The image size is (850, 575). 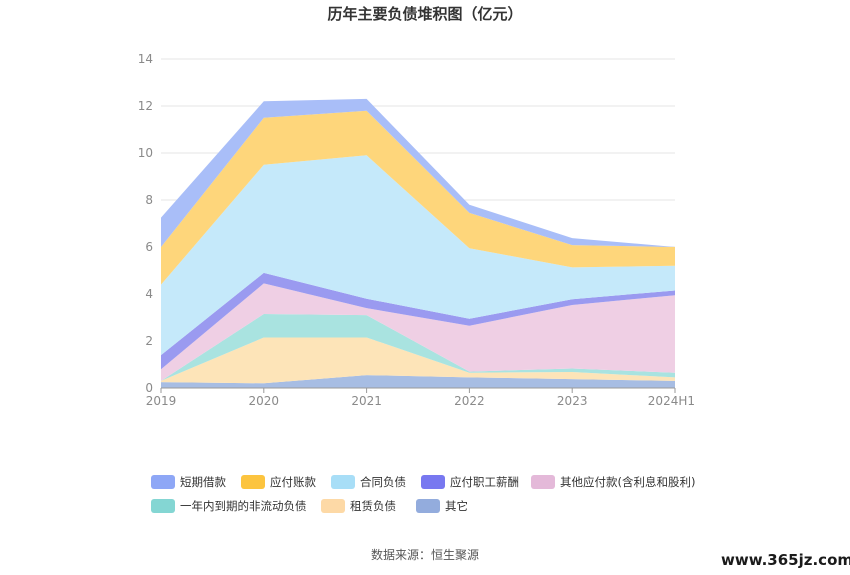 I want to click on x-tick-label: 2024H1, so click(x=671, y=401).